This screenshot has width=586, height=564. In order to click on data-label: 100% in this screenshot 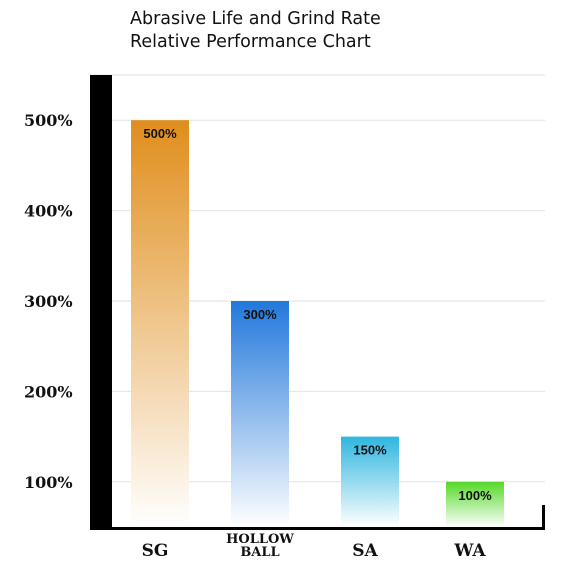, I will do `click(475, 495)`.